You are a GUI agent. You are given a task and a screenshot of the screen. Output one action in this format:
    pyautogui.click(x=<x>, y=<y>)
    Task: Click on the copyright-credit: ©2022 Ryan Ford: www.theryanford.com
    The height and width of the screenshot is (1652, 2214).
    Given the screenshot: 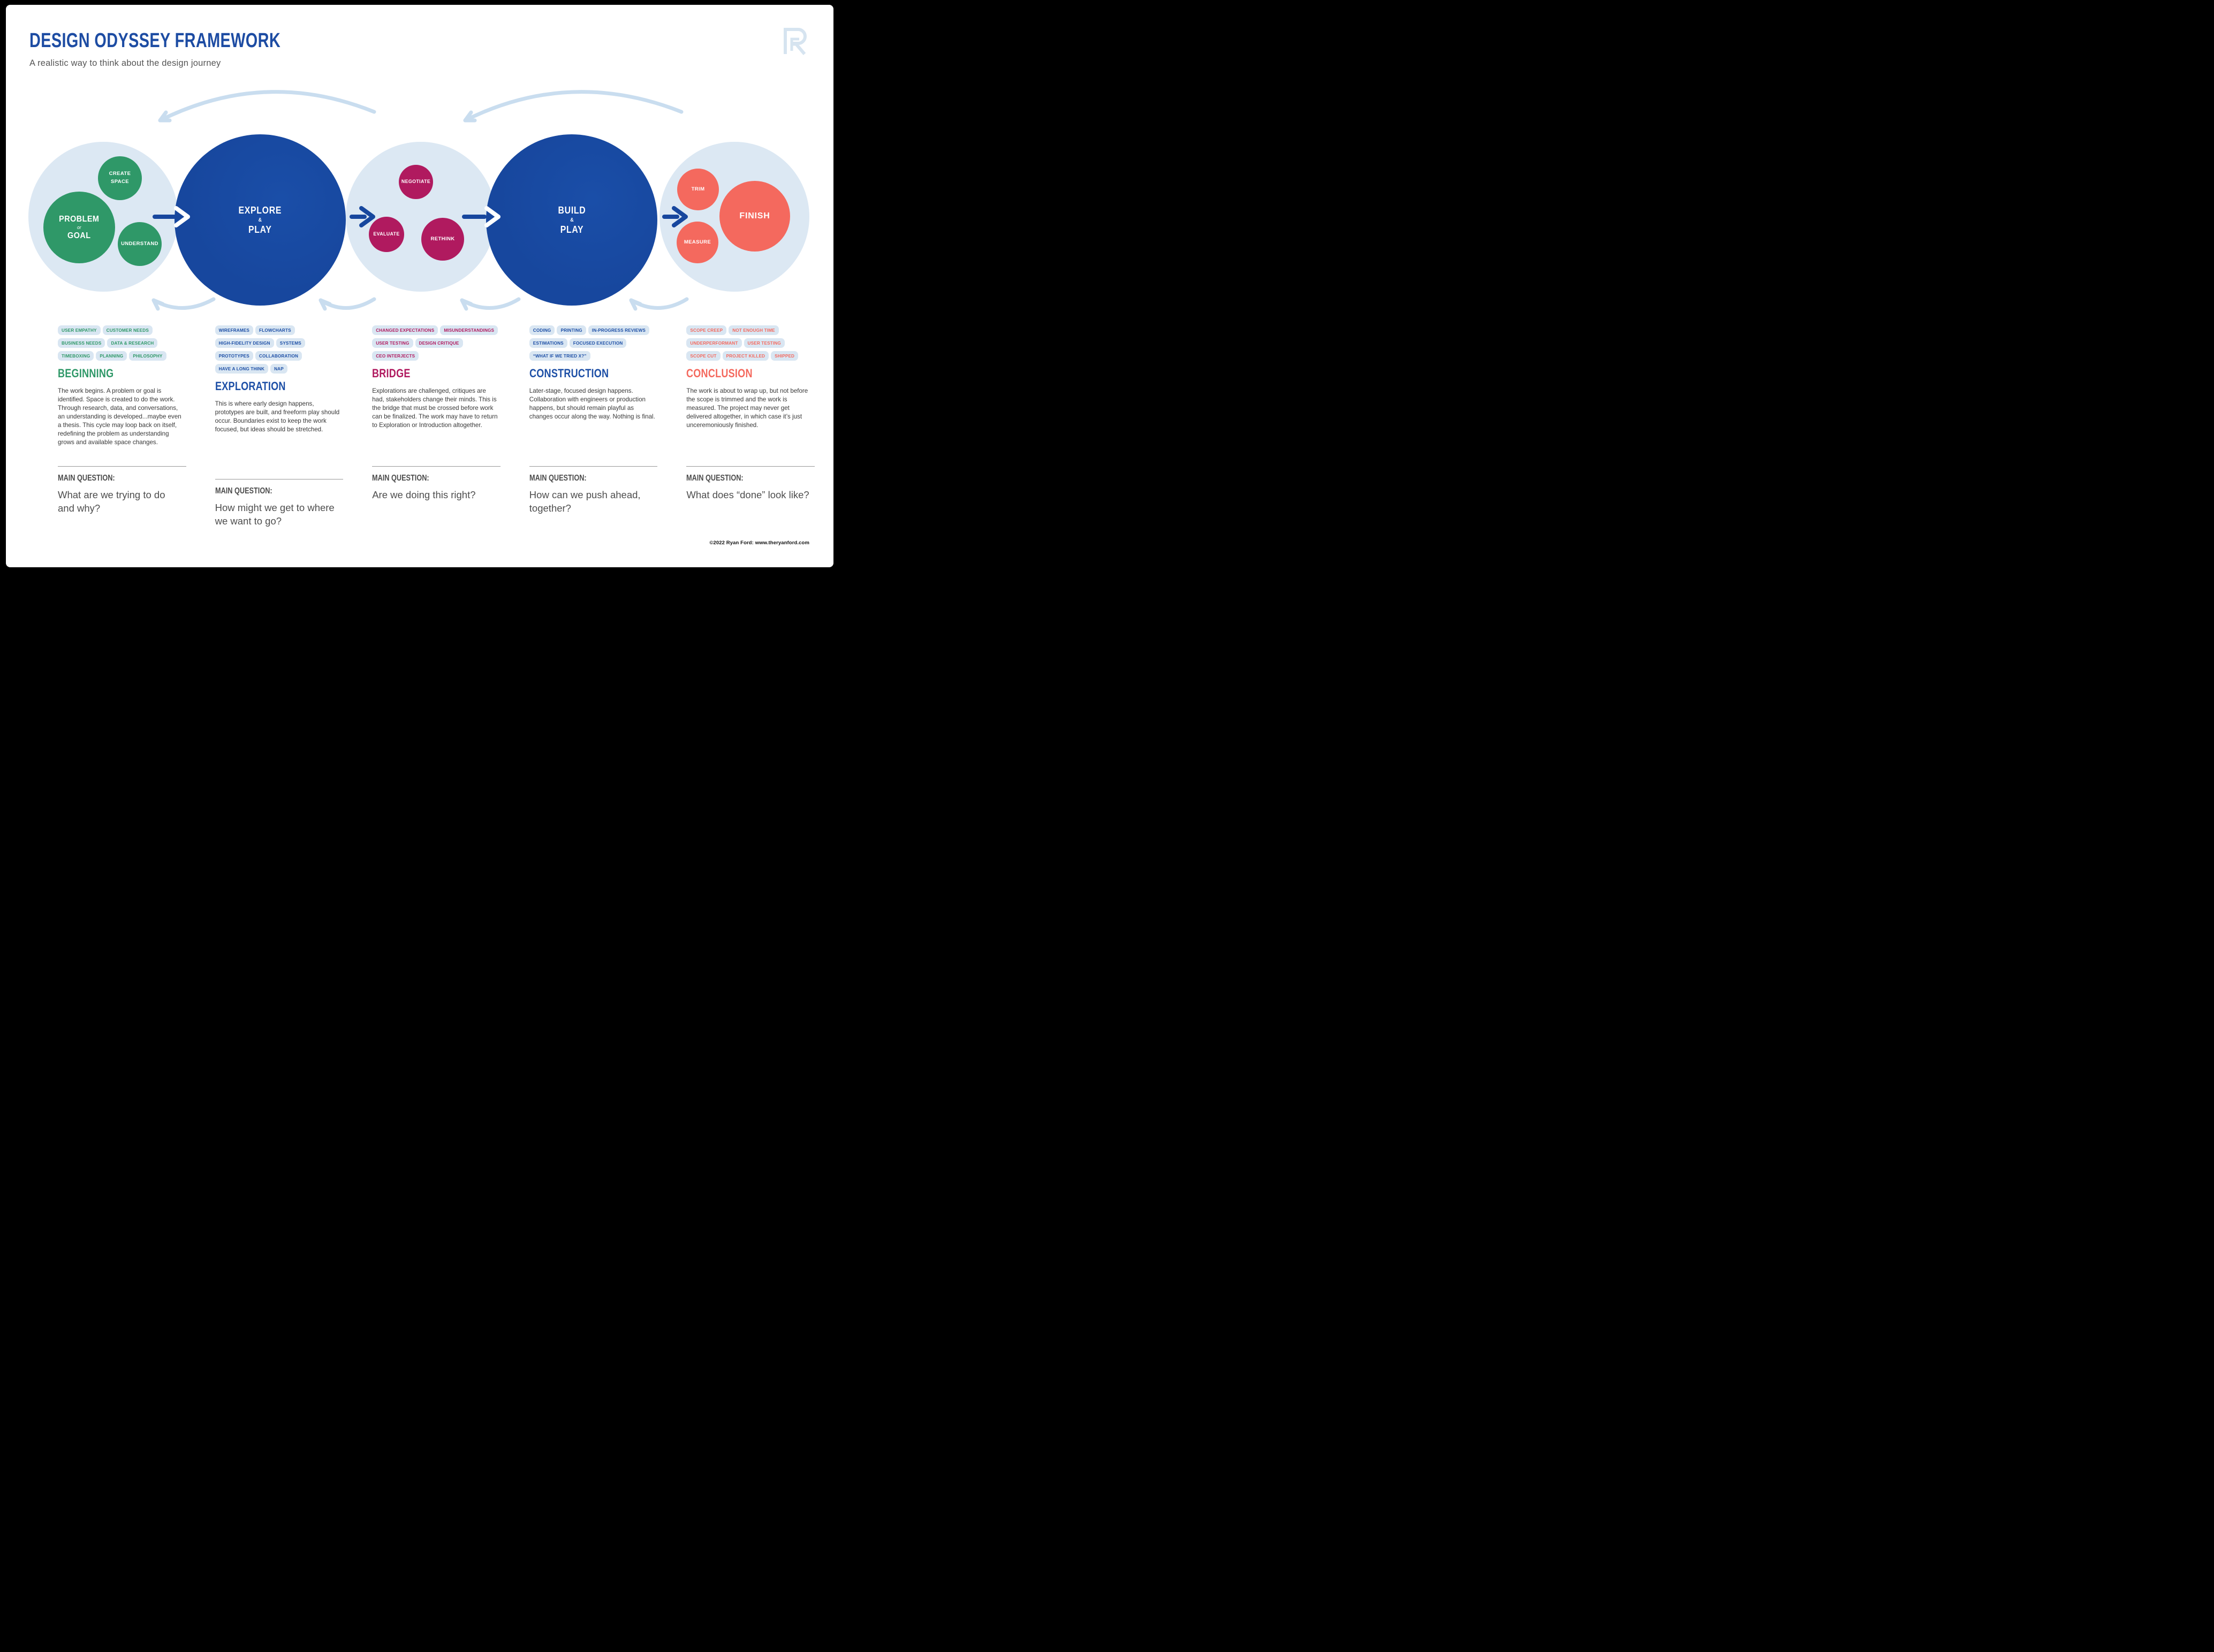 What is the action you would take?
    pyautogui.click(x=759, y=543)
    